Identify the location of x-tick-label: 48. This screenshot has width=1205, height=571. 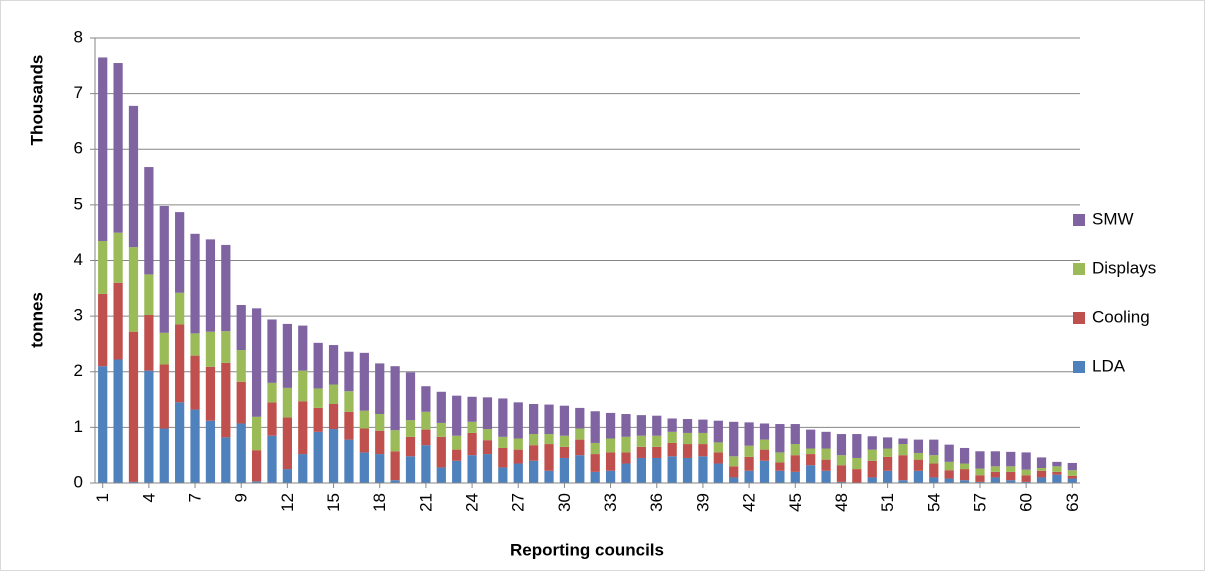
(841, 502).